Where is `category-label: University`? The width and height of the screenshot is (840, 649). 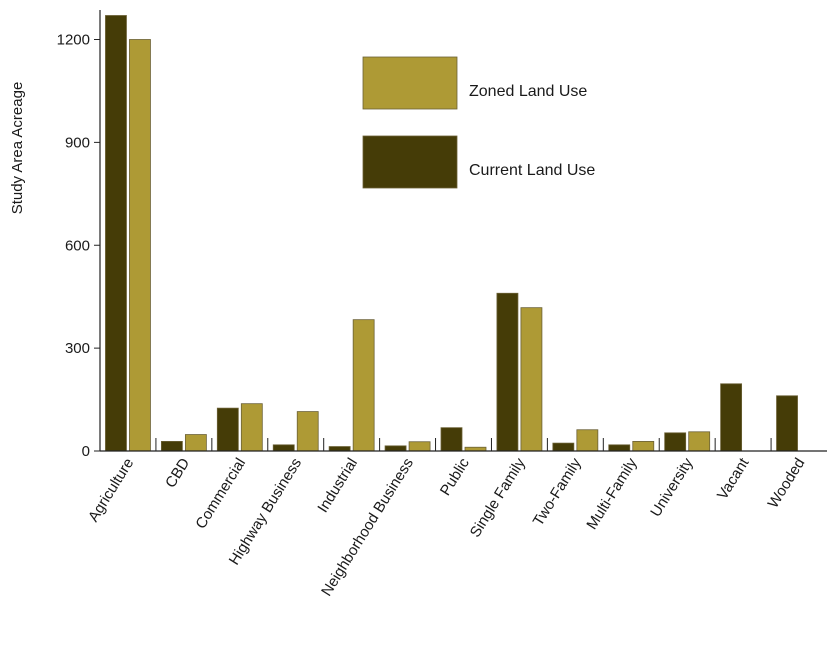
category-label: University is located at coordinates (672, 487).